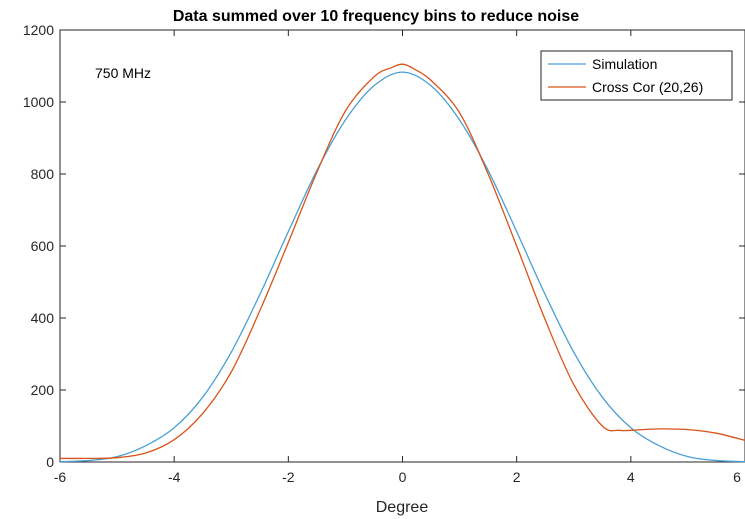 The width and height of the screenshot is (745, 519). What do you see at coordinates (288, 477) in the screenshot?
I see `x-tick-label: -2` at bounding box center [288, 477].